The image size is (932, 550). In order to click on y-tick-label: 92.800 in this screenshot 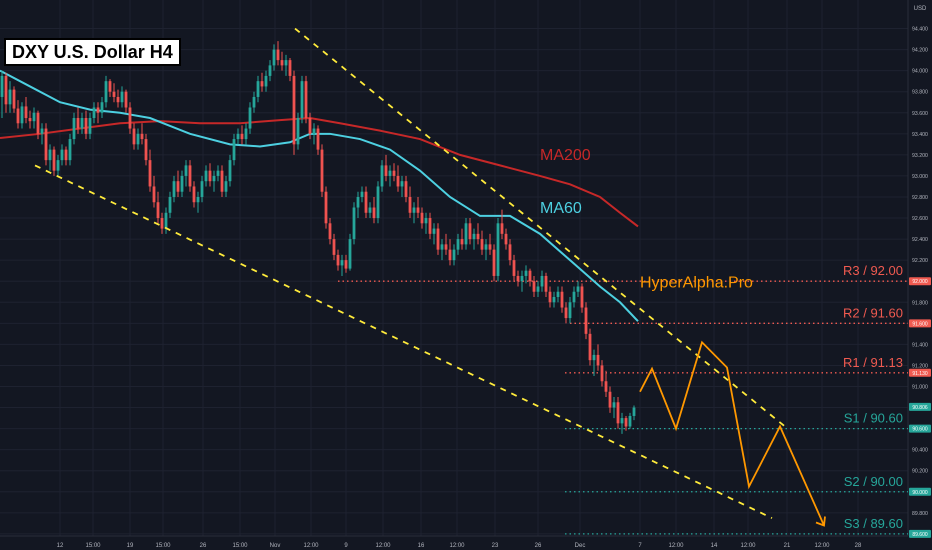, I will do `click(920, 198)`.